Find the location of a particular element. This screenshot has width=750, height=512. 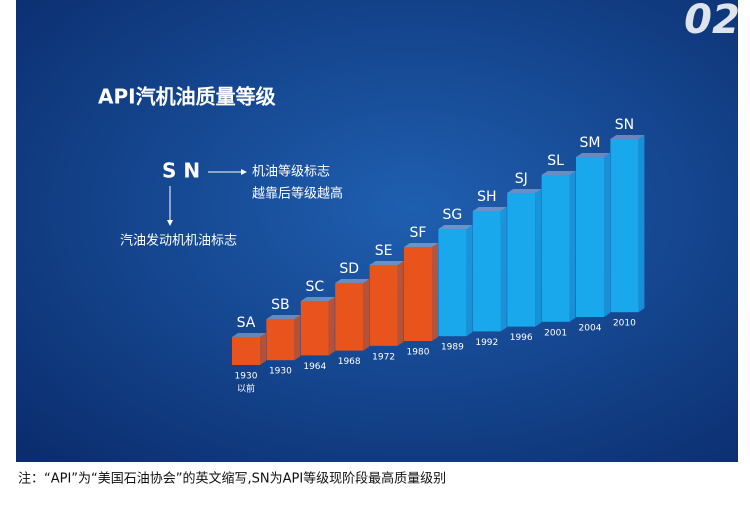

badge: 02 is located at coordinates (712, 21).